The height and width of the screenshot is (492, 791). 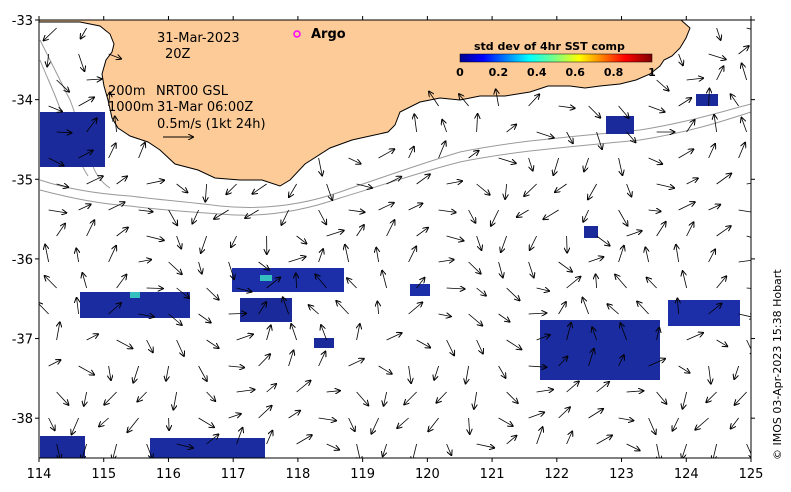 What do you see at coordinates (751, 474) in the screenshot?
I see `x-tick-label: 125` at bounding box center [751, 474].